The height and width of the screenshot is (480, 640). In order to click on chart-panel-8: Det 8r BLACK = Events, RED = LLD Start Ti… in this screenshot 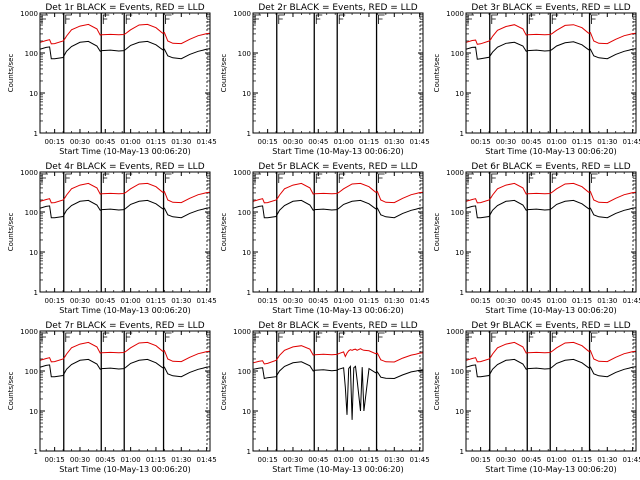, I will do `click(325, 397)`.